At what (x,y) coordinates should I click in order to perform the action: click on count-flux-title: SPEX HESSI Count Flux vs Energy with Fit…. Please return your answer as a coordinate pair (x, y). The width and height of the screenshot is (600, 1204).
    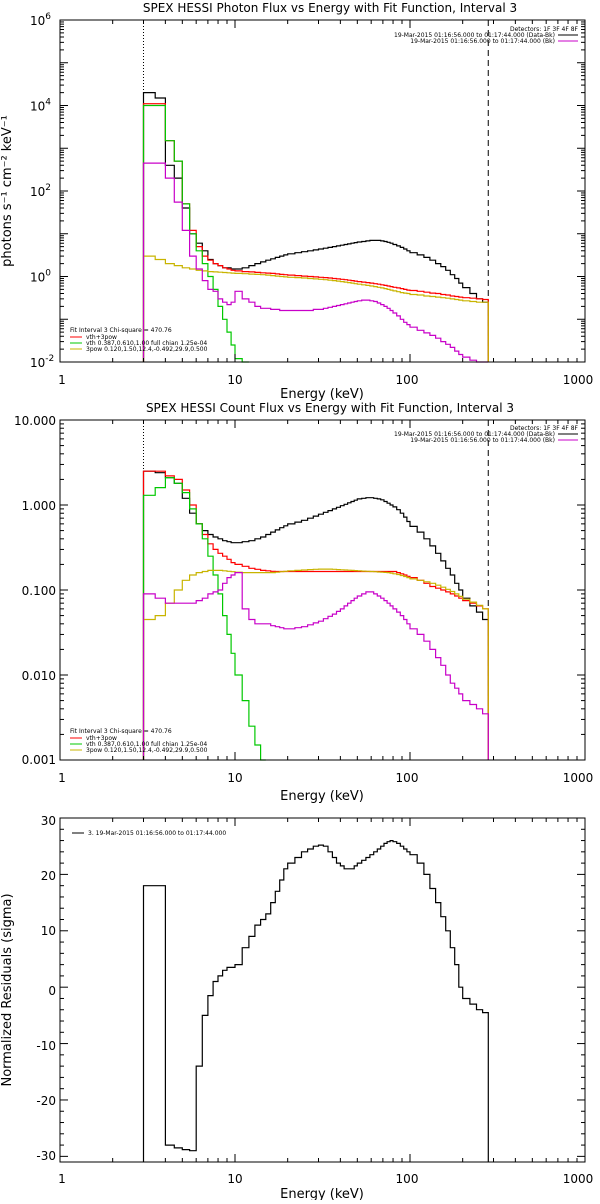
    Looking at the image, I should click on (330, 408).